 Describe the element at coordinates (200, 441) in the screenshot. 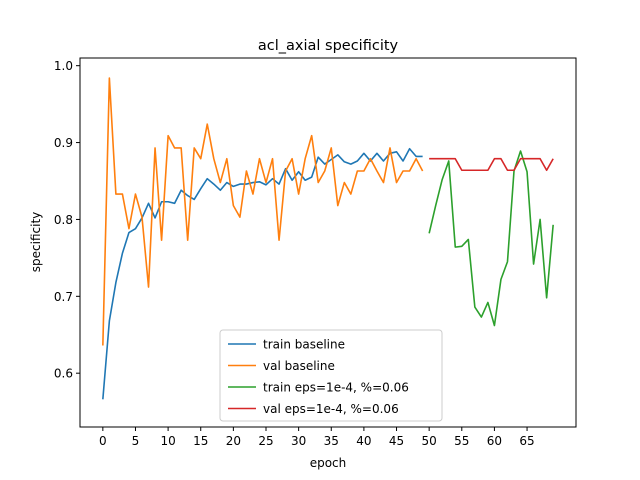

I see `x-tick-label: 15` at that location.